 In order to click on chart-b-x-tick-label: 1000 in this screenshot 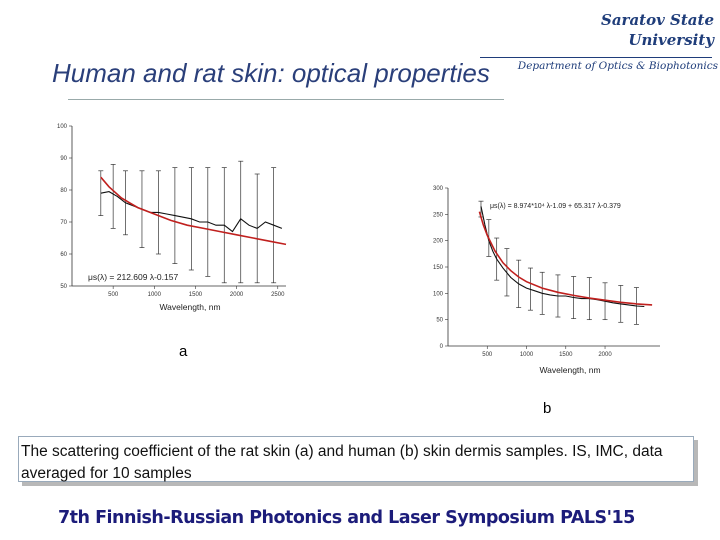, I will do `click(527, 355)`.